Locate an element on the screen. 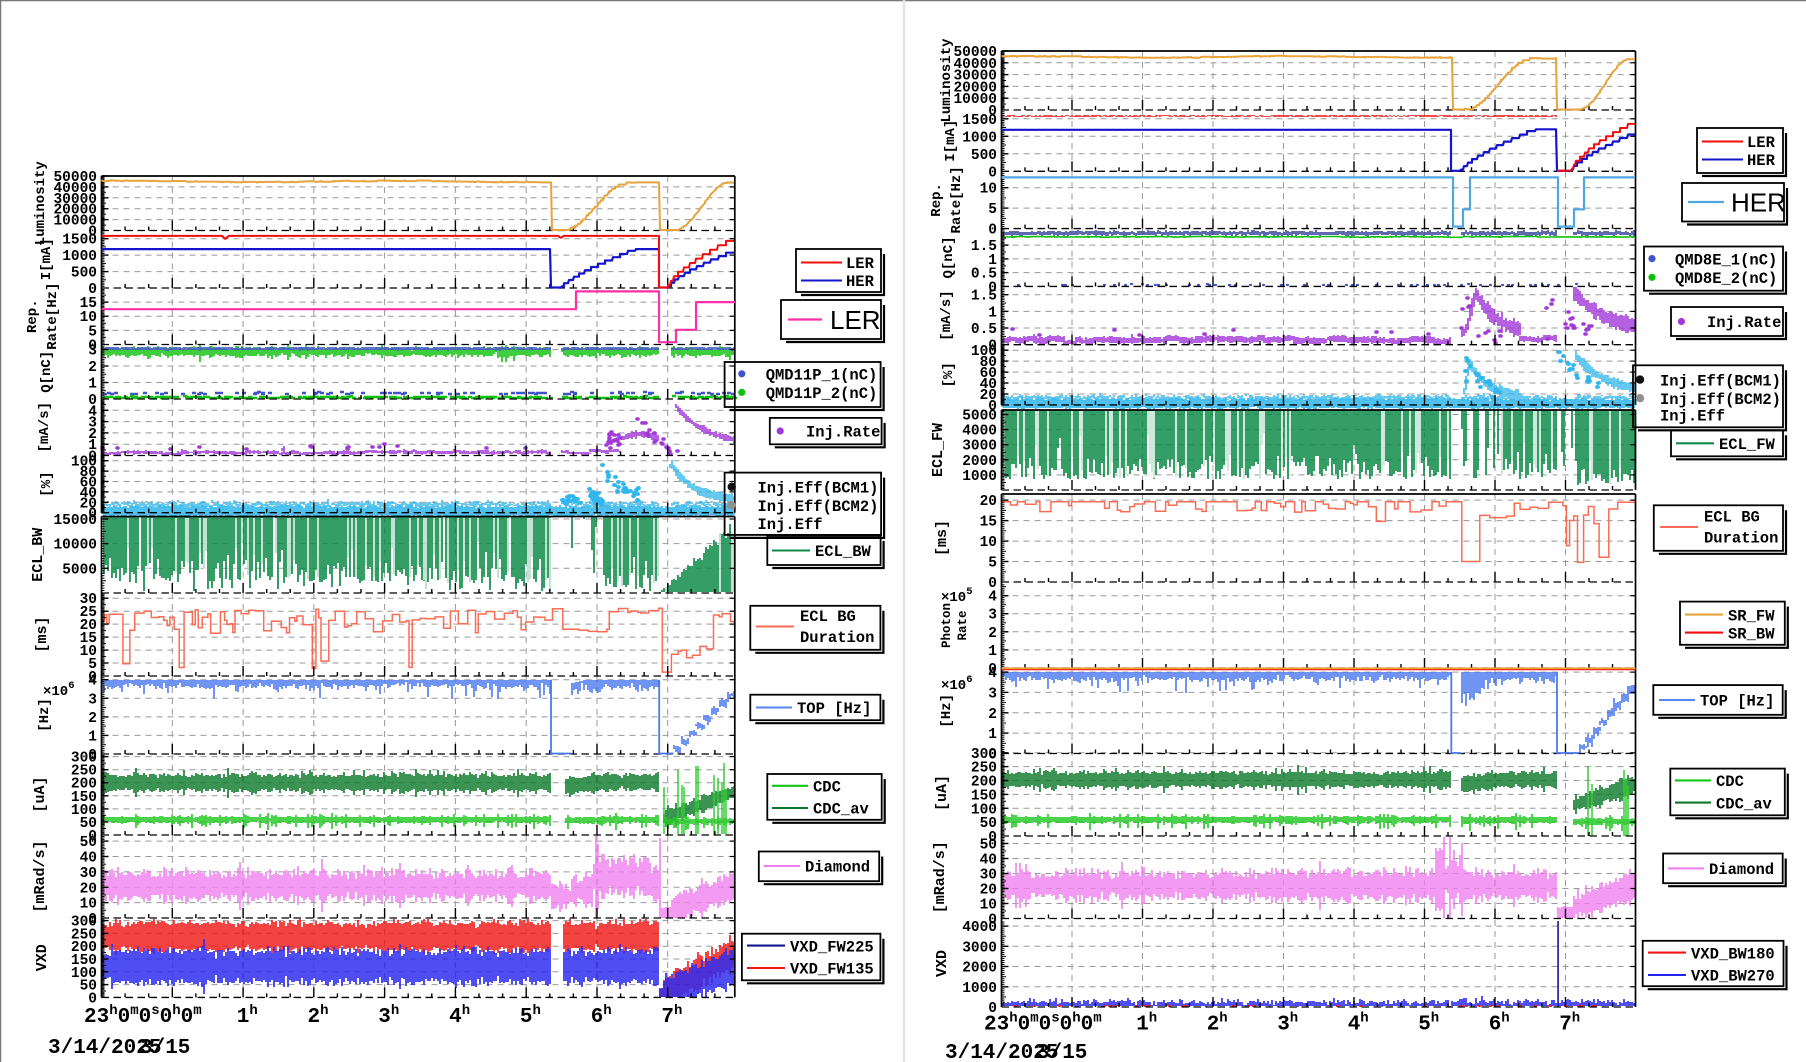 Image resolution: width=1806 pixels, height=1062 pixels. svg-text: 23h0m0s0h0m is located at coordinates (1043, 1024).